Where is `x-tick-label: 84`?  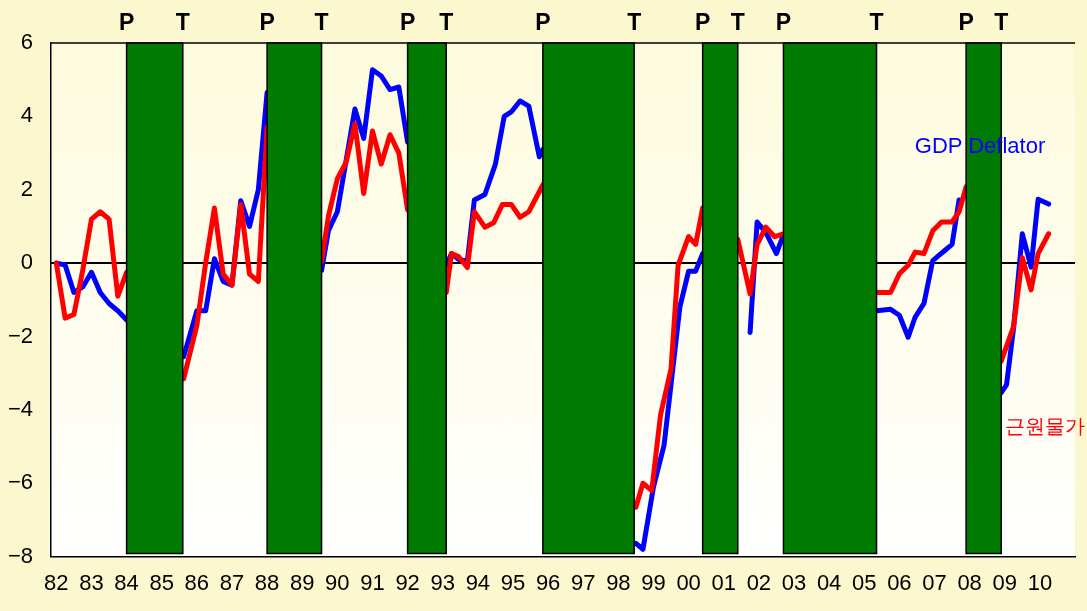 x-tick-label: 84 is located at coordinates (126, 582).